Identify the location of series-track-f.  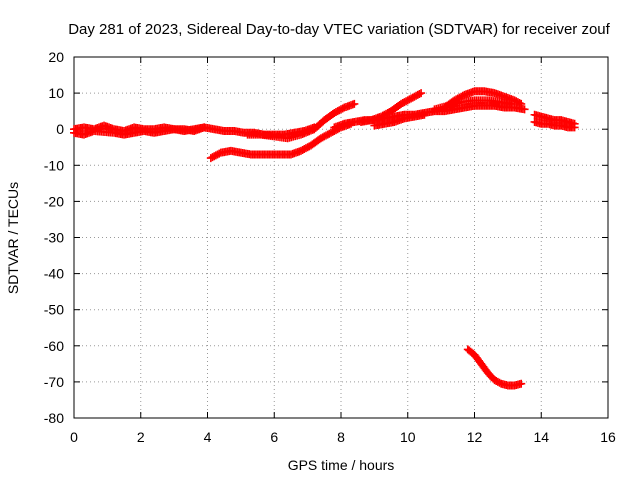
(391, 107).